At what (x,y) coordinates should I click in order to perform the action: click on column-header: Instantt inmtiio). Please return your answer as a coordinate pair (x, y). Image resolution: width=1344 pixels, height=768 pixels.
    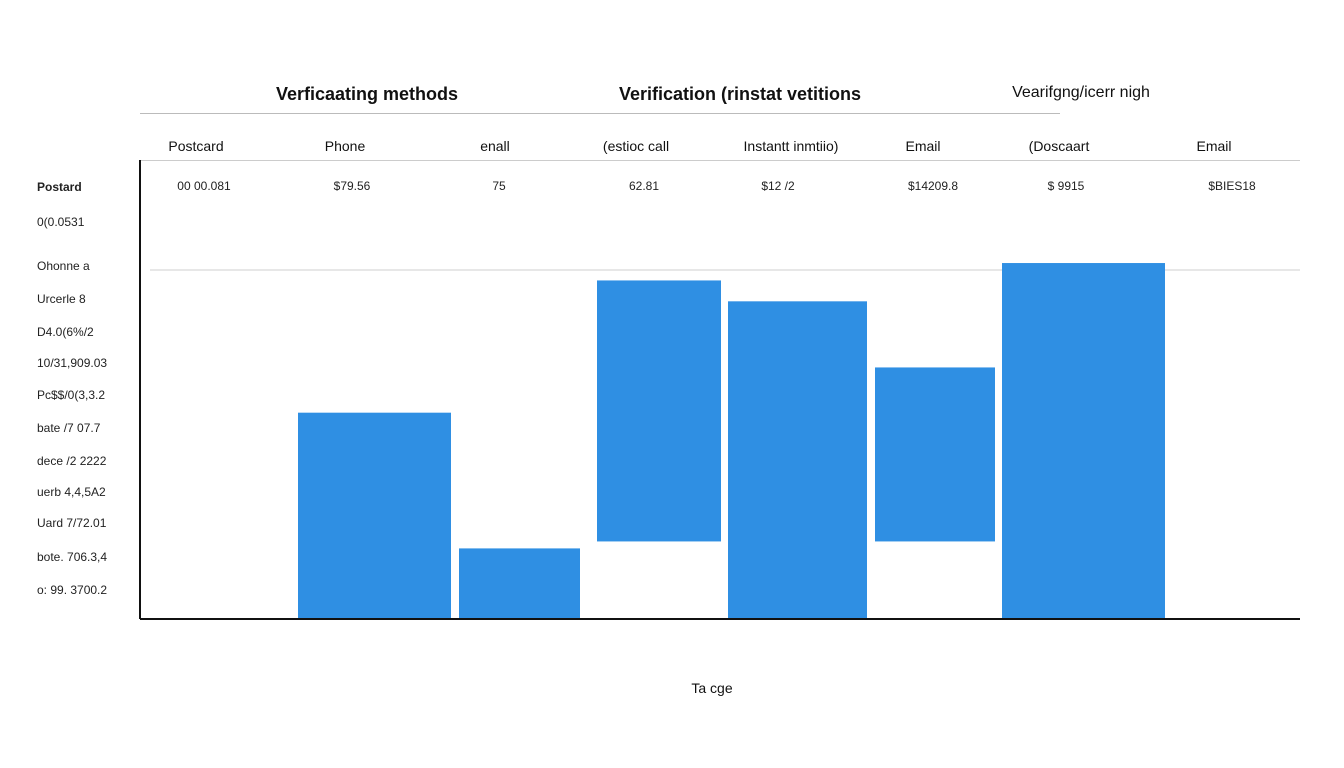
    Looking at the image, I should click on (791, 146).